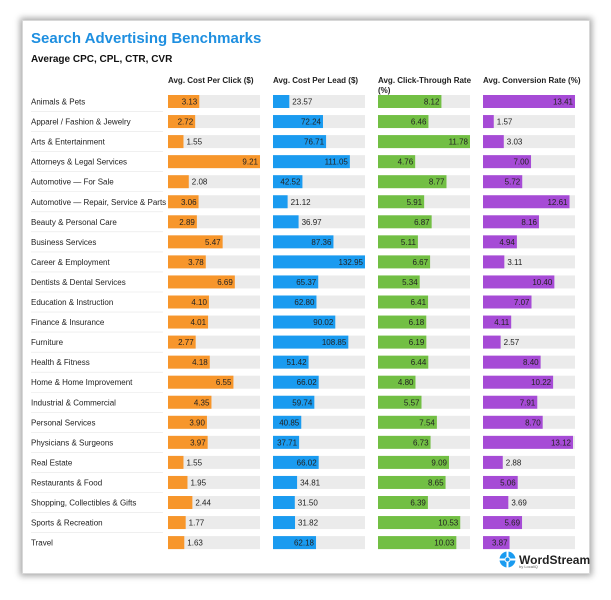 The image size is (611, 600). Describe the element at coordinates (68, 142) in the screenshot. I see `category-label: Arts & Entertainment` at that location.